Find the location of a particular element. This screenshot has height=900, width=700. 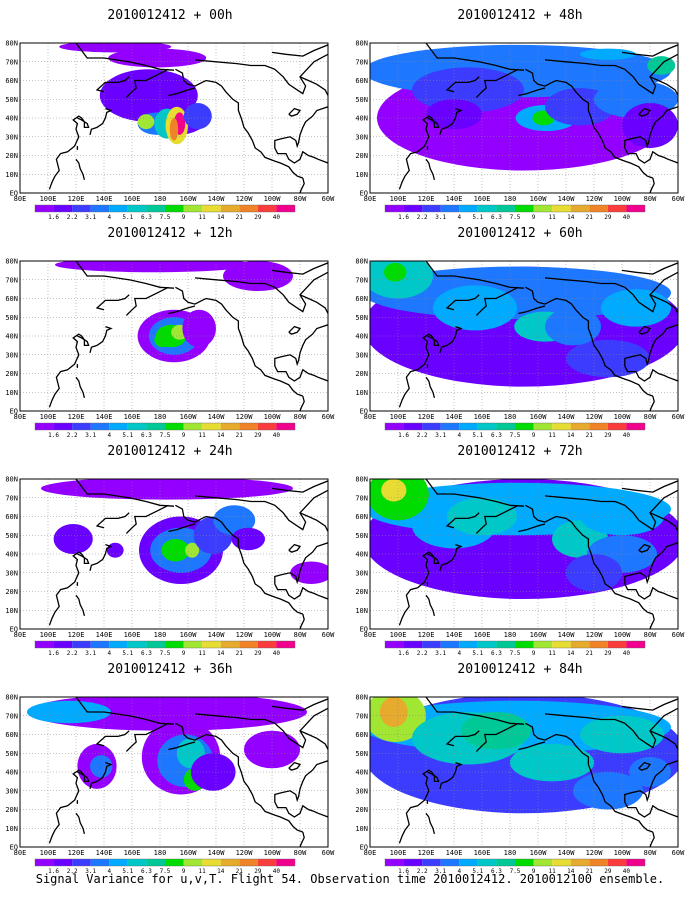

lat-label: 30N is located at coordinates (361, 573).